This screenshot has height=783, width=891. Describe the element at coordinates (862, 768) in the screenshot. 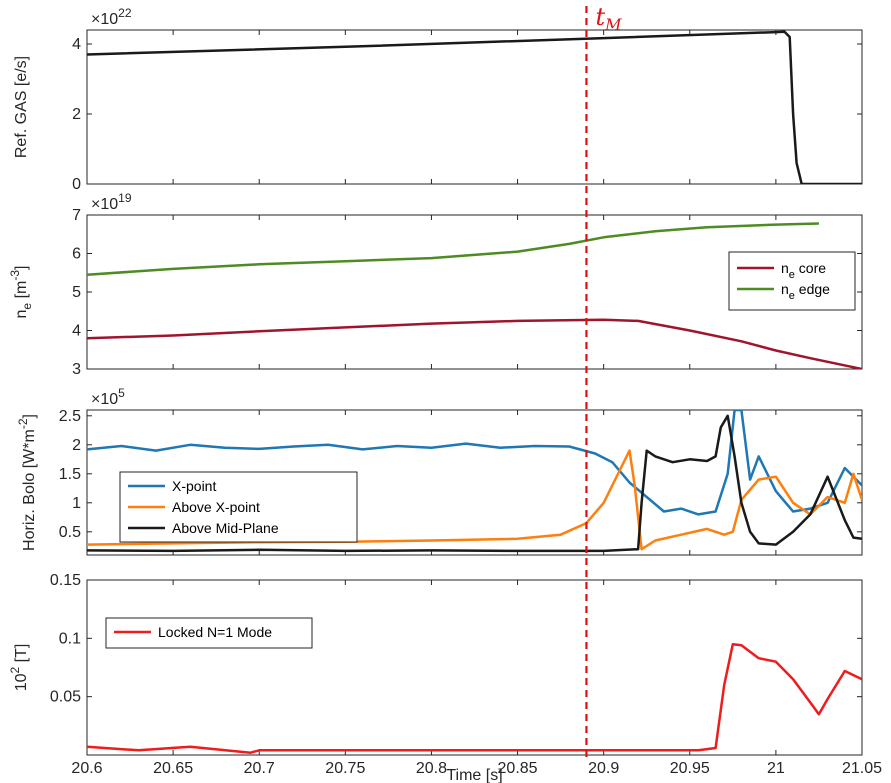

I see `x-tick-label: 21.05` at that location.